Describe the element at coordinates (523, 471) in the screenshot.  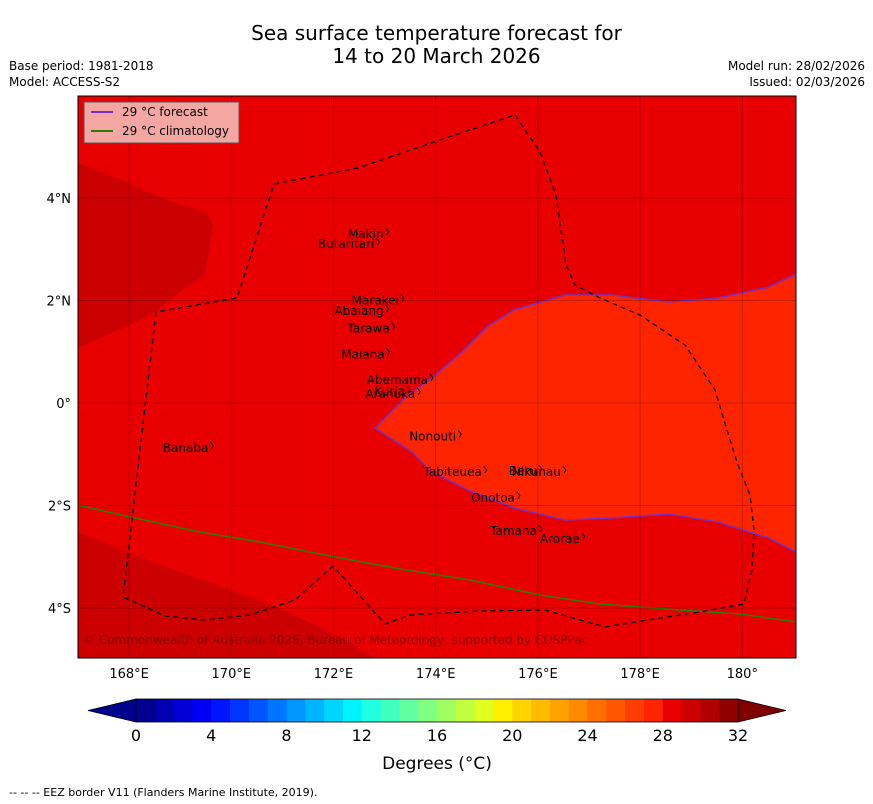
I see `island-label: Beru` at that location.